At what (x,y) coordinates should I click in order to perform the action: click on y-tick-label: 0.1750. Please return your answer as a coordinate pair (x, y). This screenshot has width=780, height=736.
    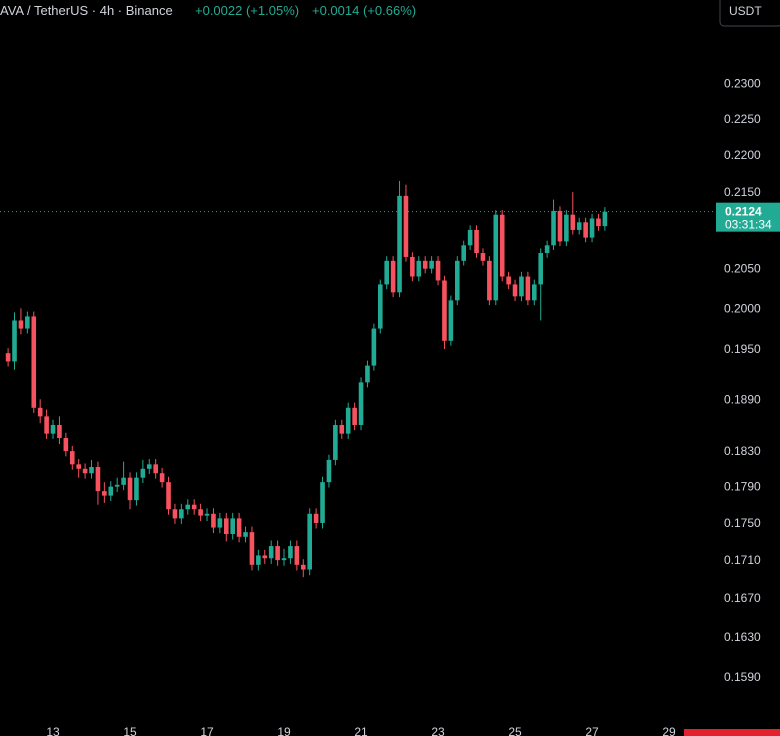
    Looking at the image, I should click on (742, 523).